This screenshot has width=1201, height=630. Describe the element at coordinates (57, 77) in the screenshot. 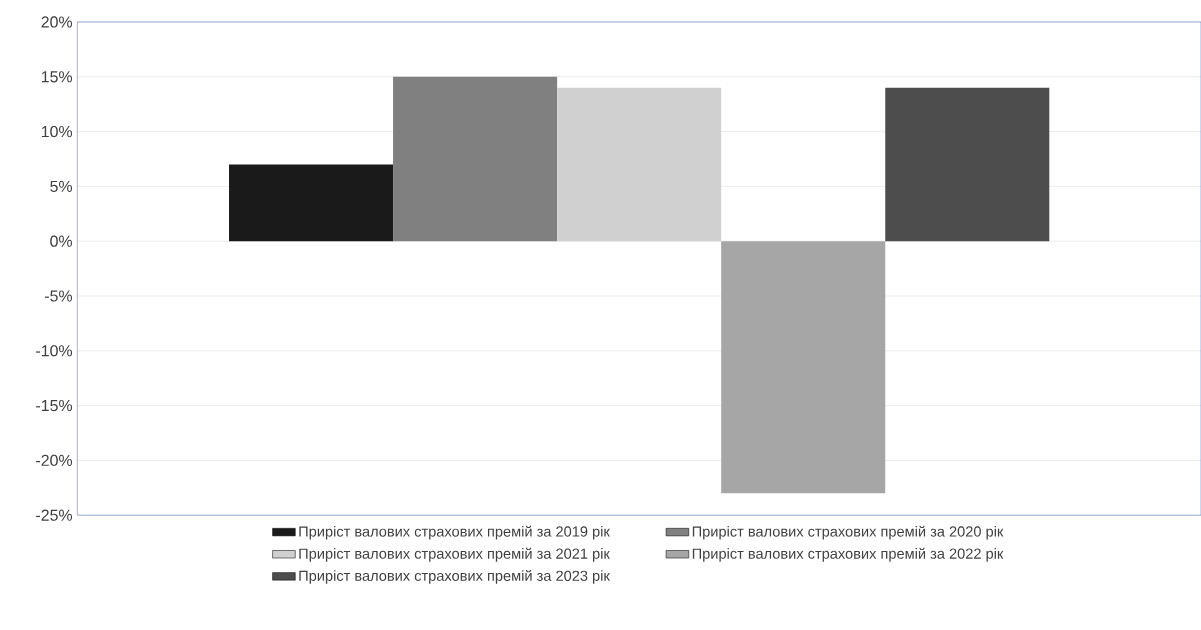

I see `y-tick-label: 15%` at that location.